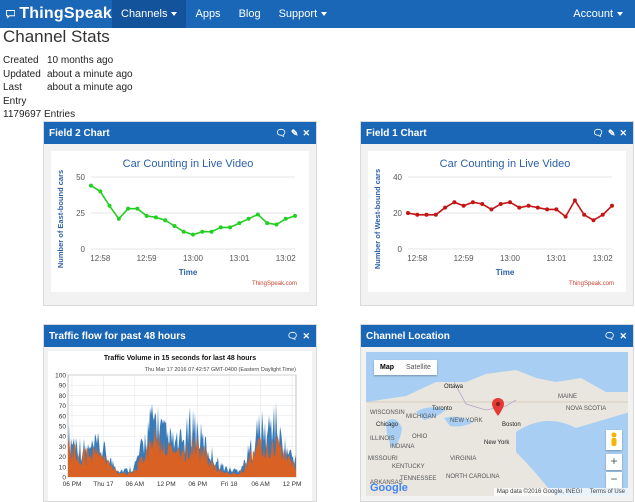 The height and width of the screenshot is (502, 635). What do you see at coordinates (497, 433) in the screenshot?
I see `map-terrain` at bounding box center [497, 433].